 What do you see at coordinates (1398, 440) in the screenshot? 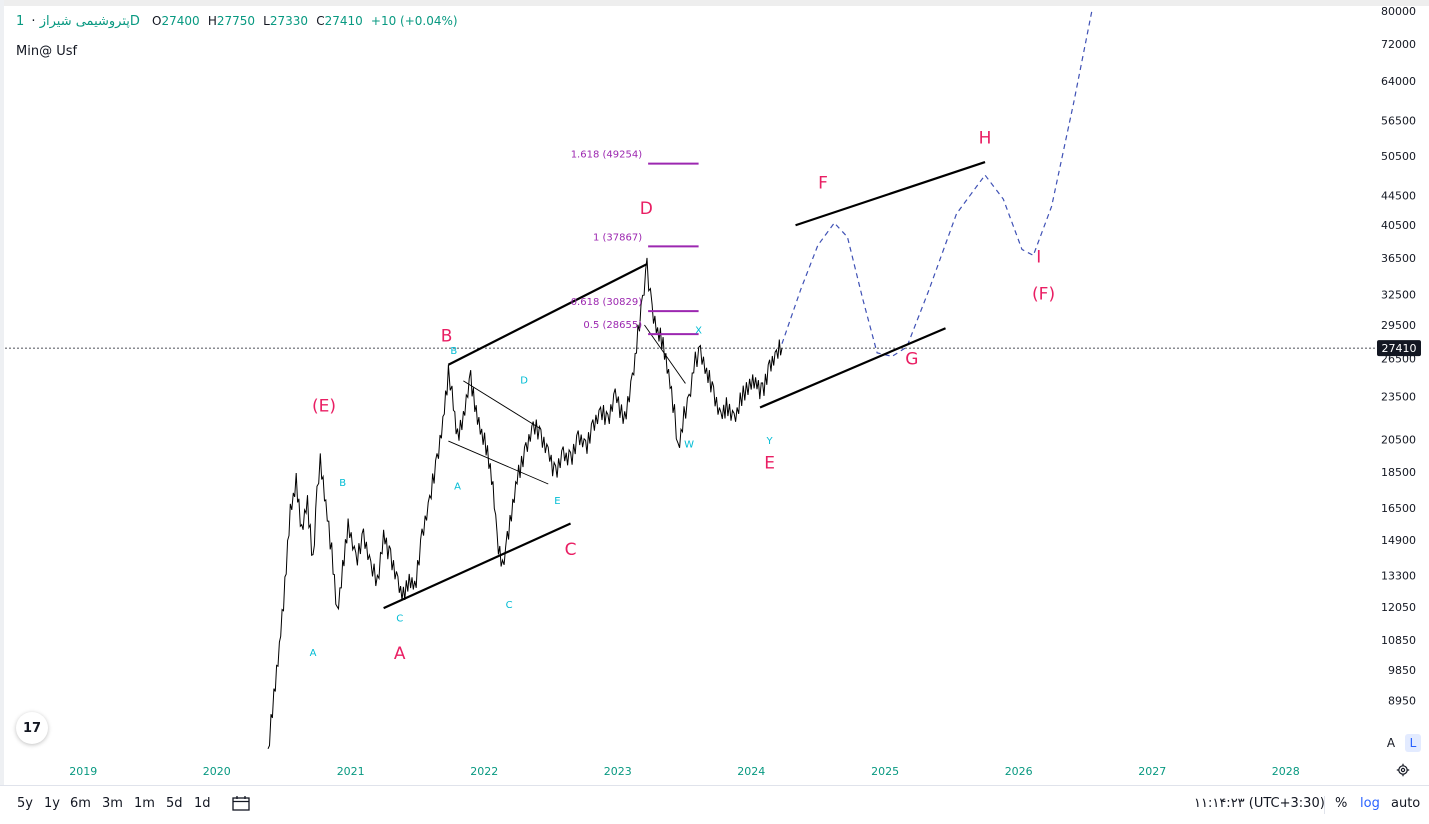
I see `price-tick-label: 20500` at bounding box center [1398, 440].